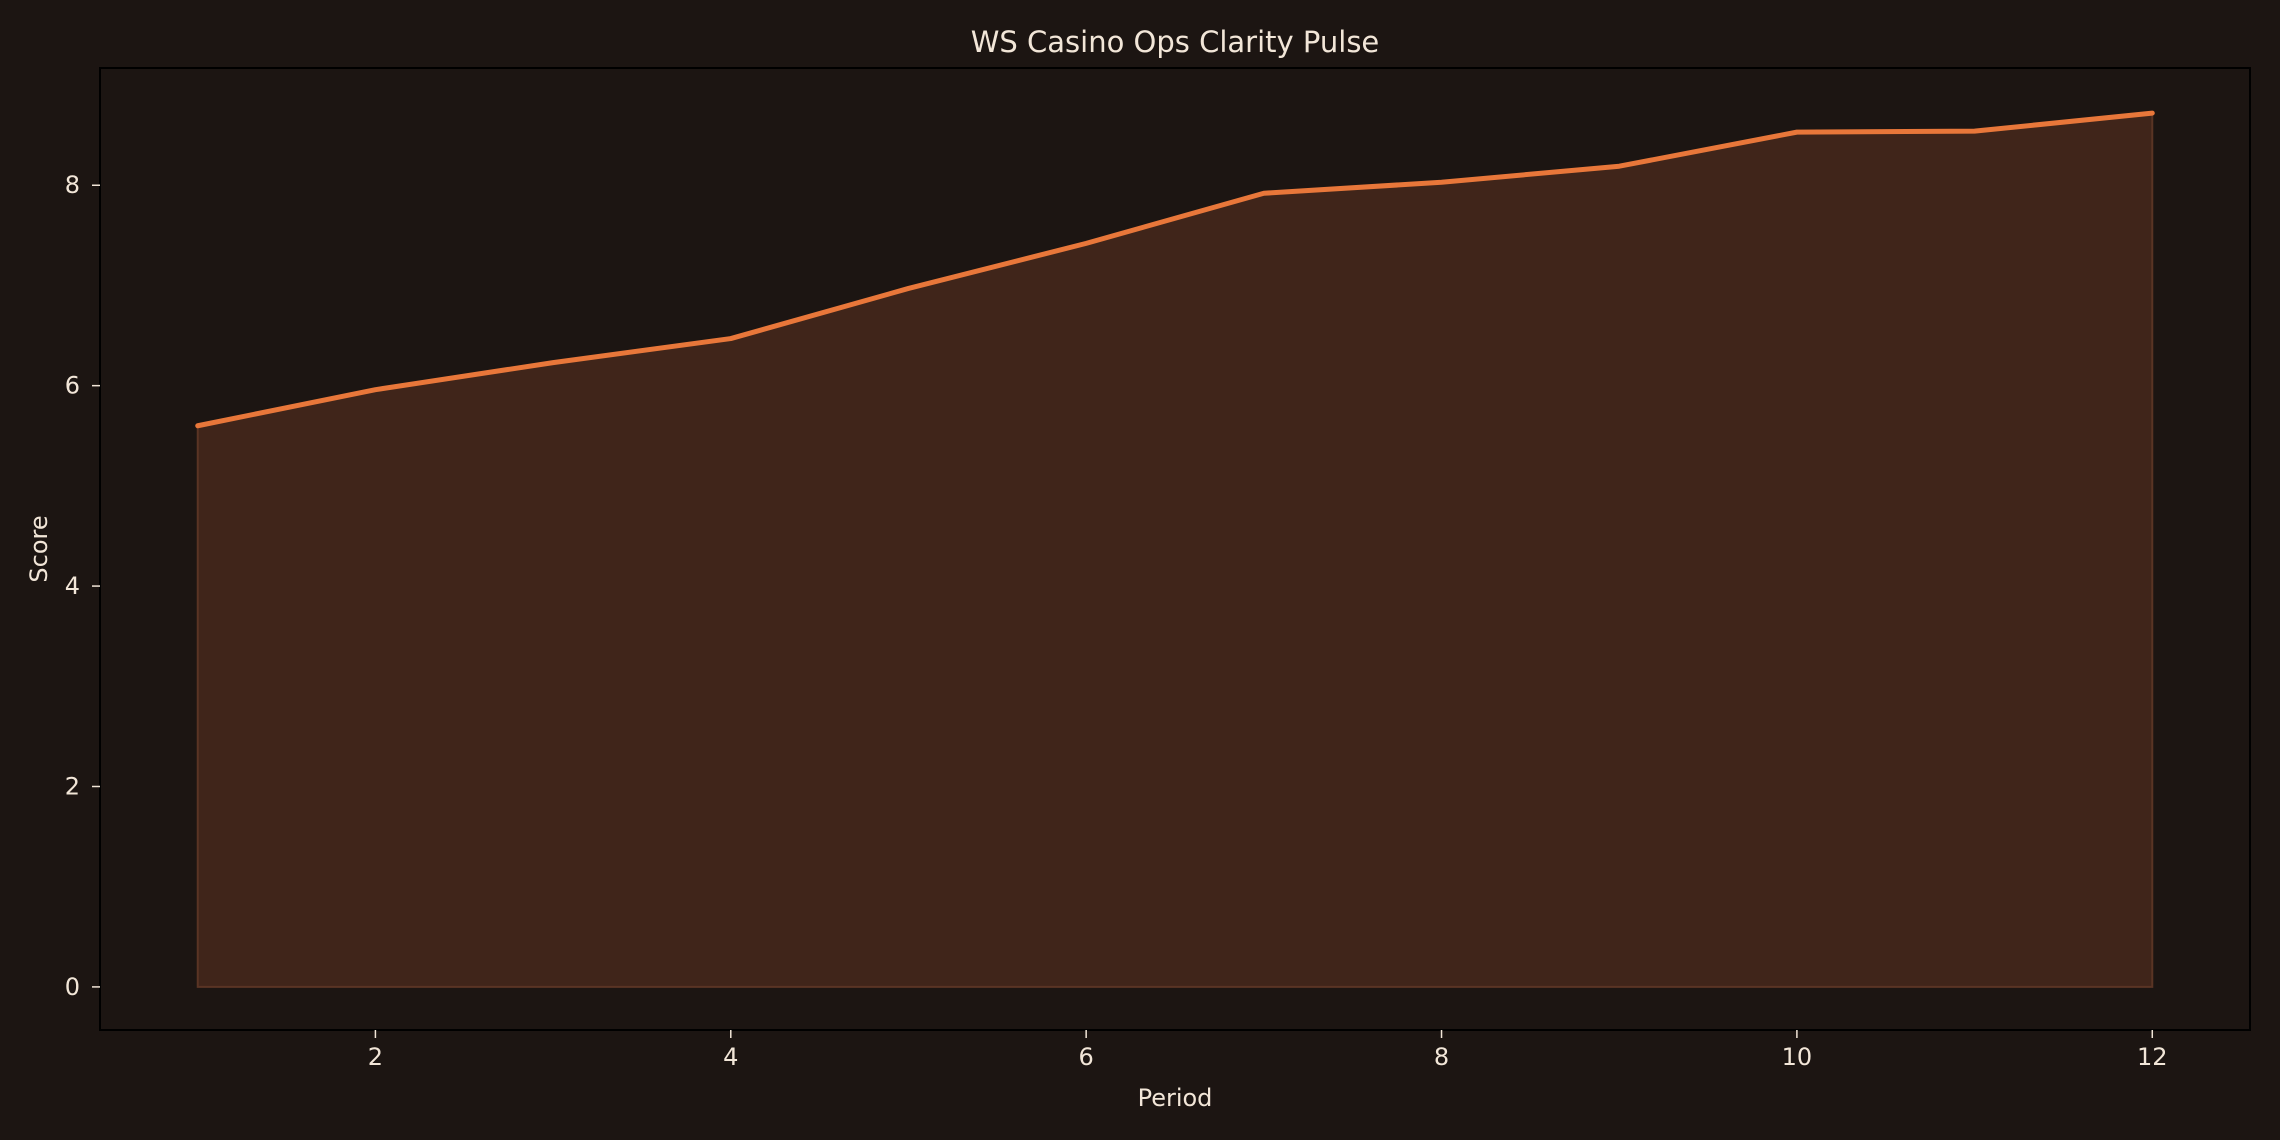 Image resolution: width=2280 pixels, height=1140 pixels. Describe the element at coordinates (39, 548) in the screenshot. I see `y-axis-label: Score` at that location.